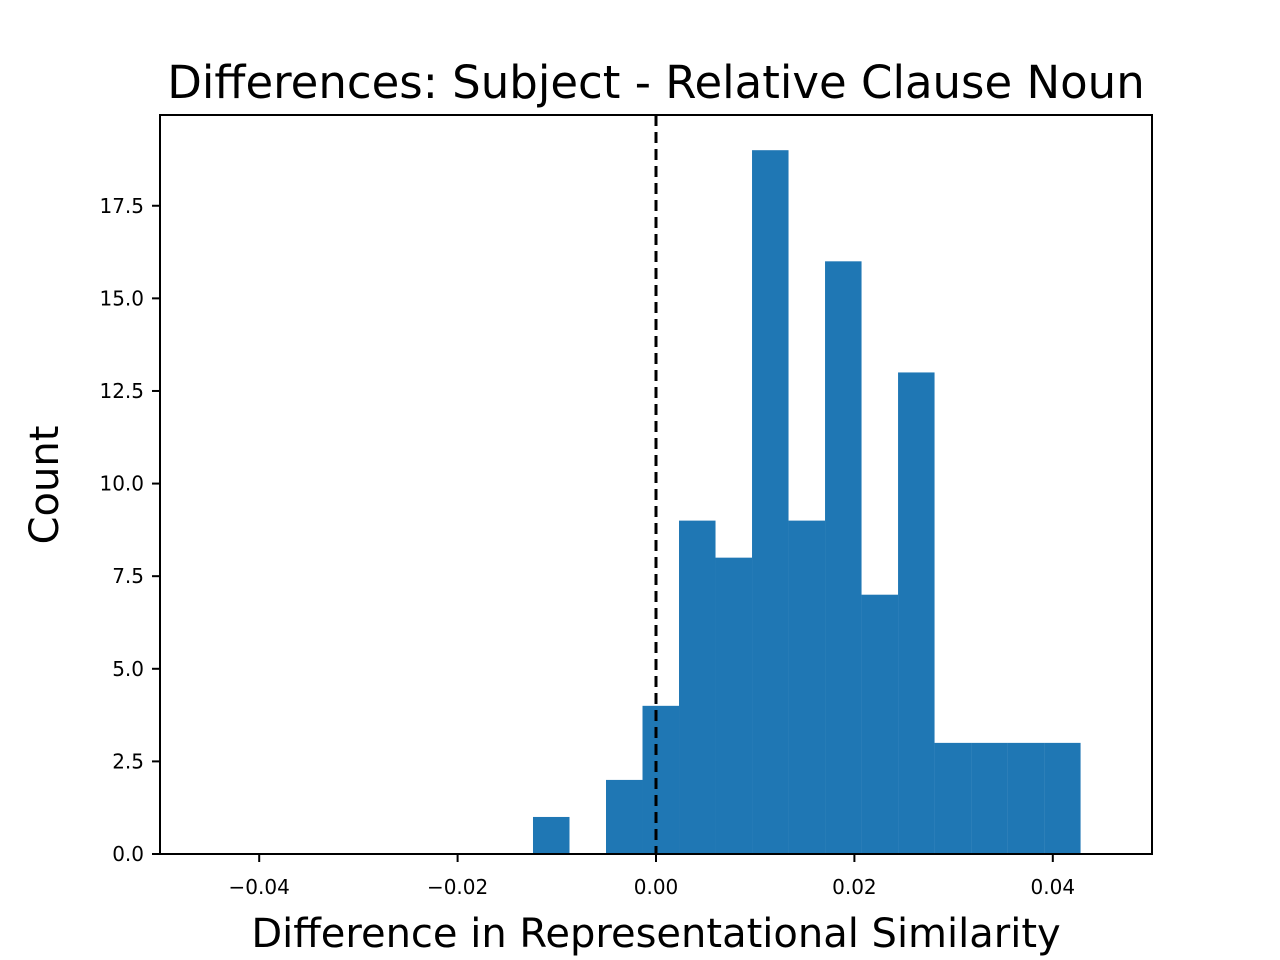 This screenshot has height=960, width=1280. Describe the element at coordinates (128, 576) in the screenshot. I see `y-tick-label: 7.5` at that location.